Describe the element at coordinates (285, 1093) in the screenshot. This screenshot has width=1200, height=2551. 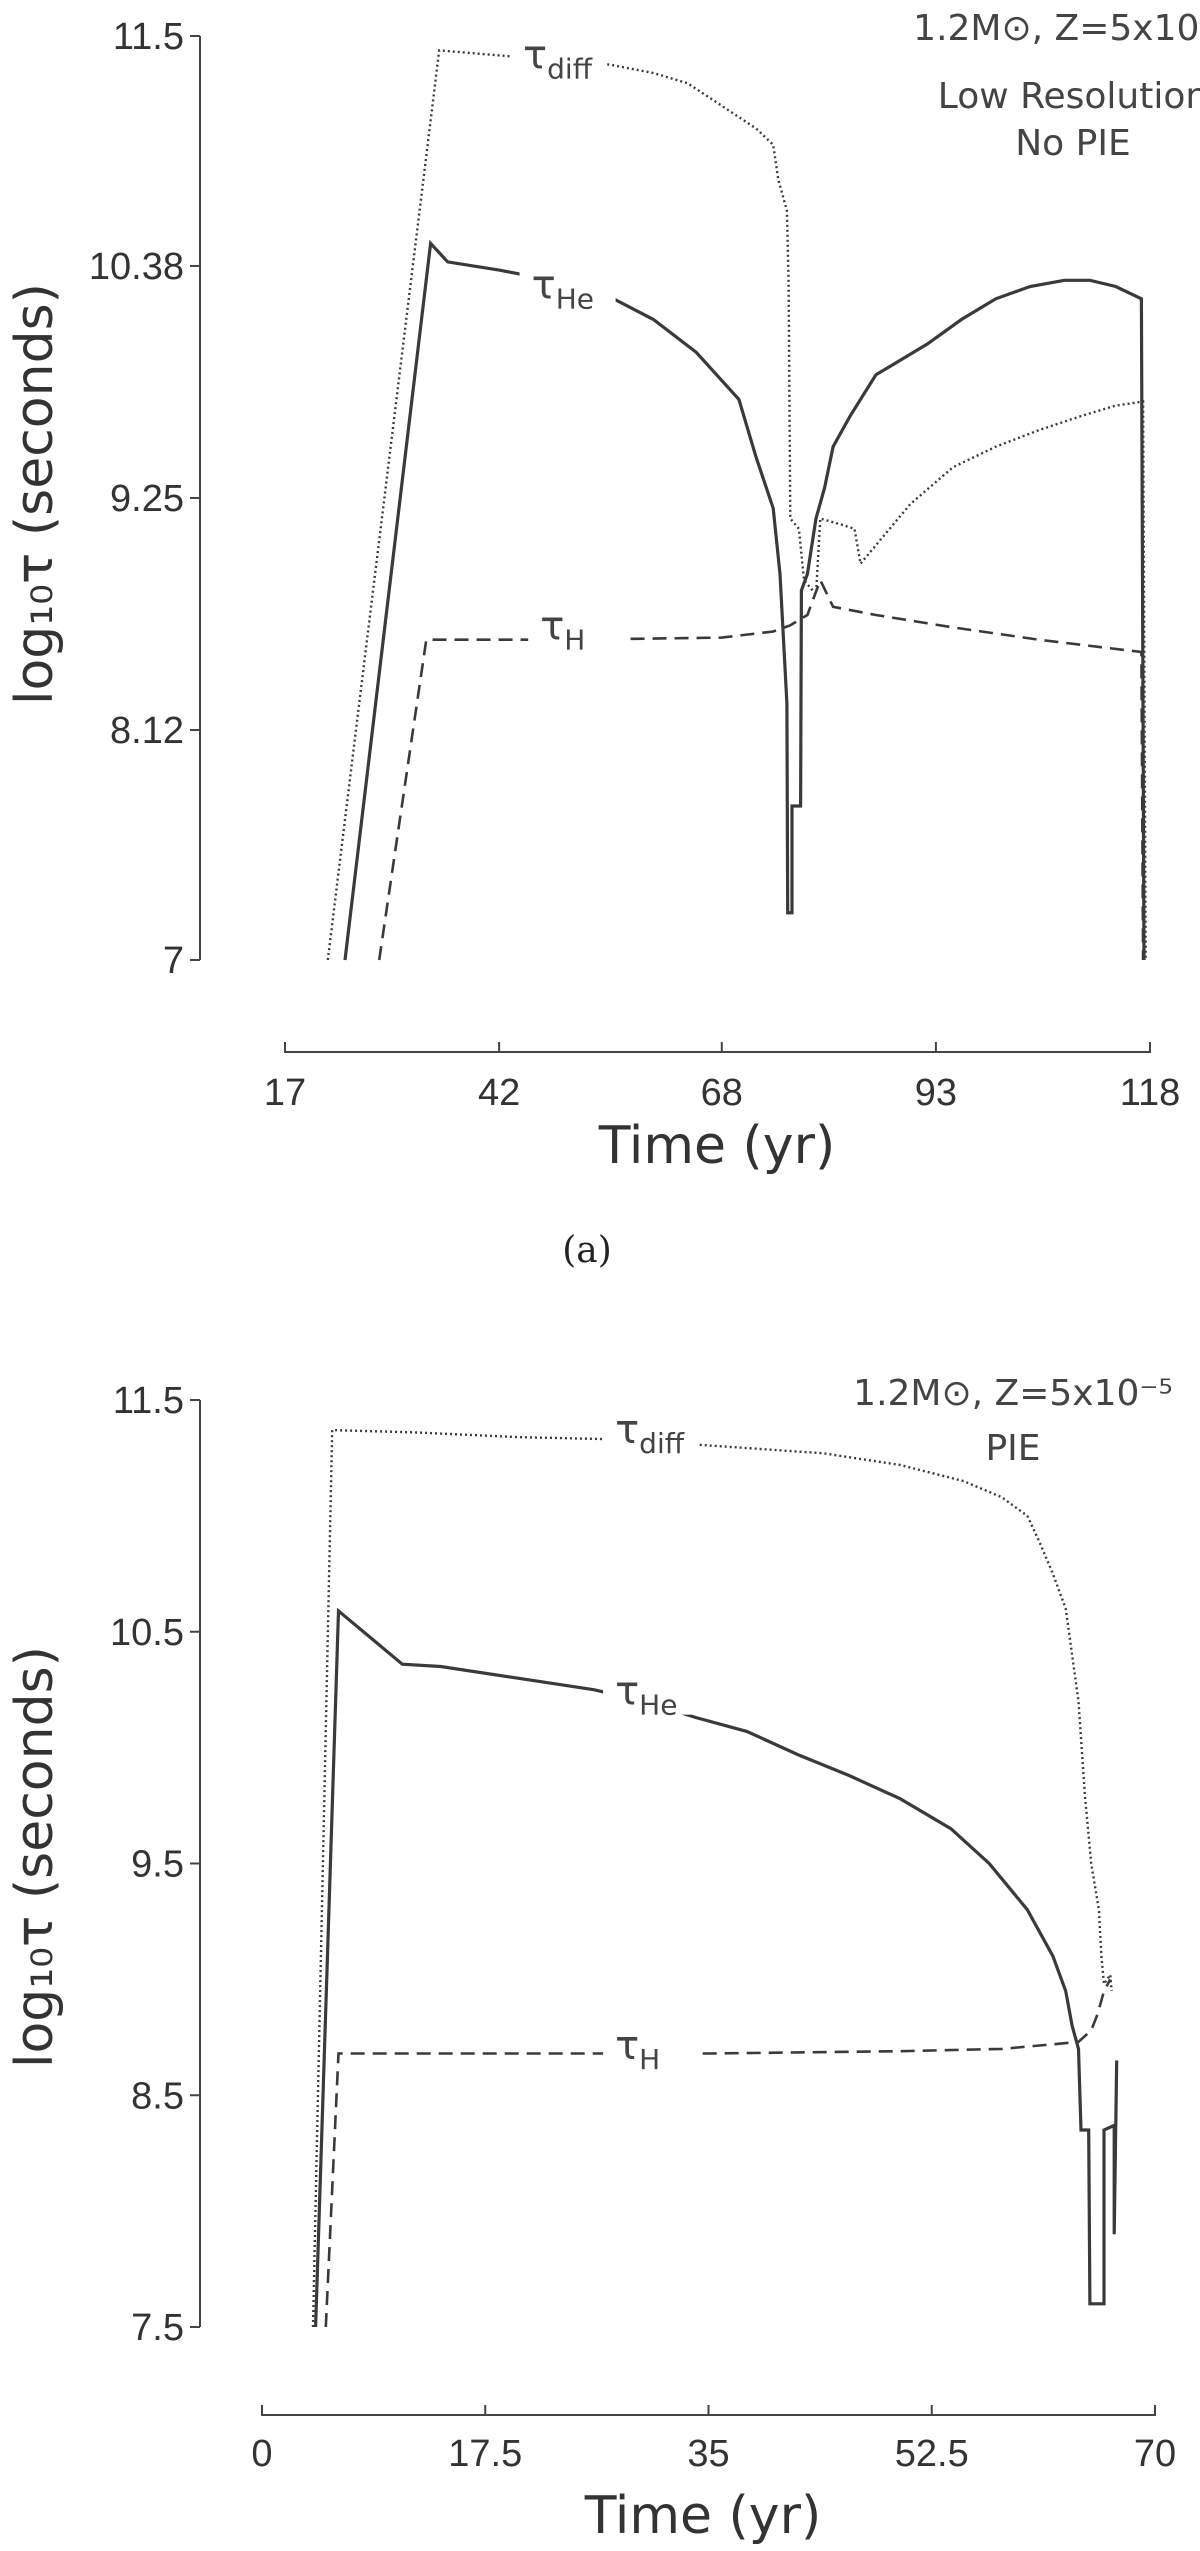
I see `x-tick-label: 17` at that location.